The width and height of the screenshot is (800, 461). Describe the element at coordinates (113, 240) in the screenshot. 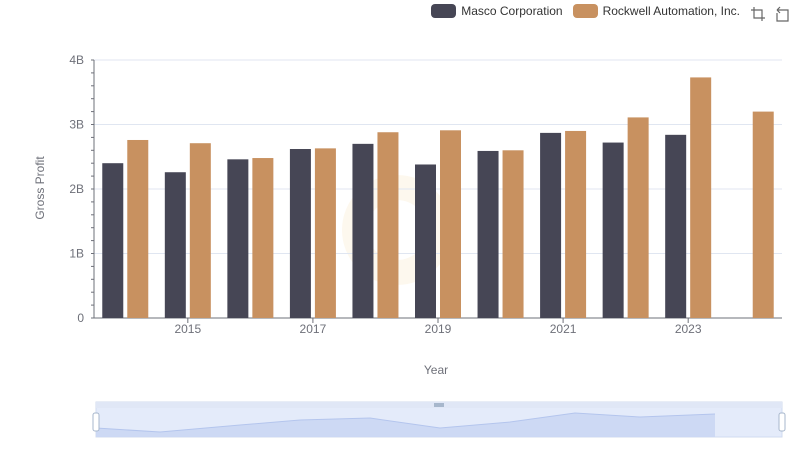

I see `bar-masco-2014` at that location.